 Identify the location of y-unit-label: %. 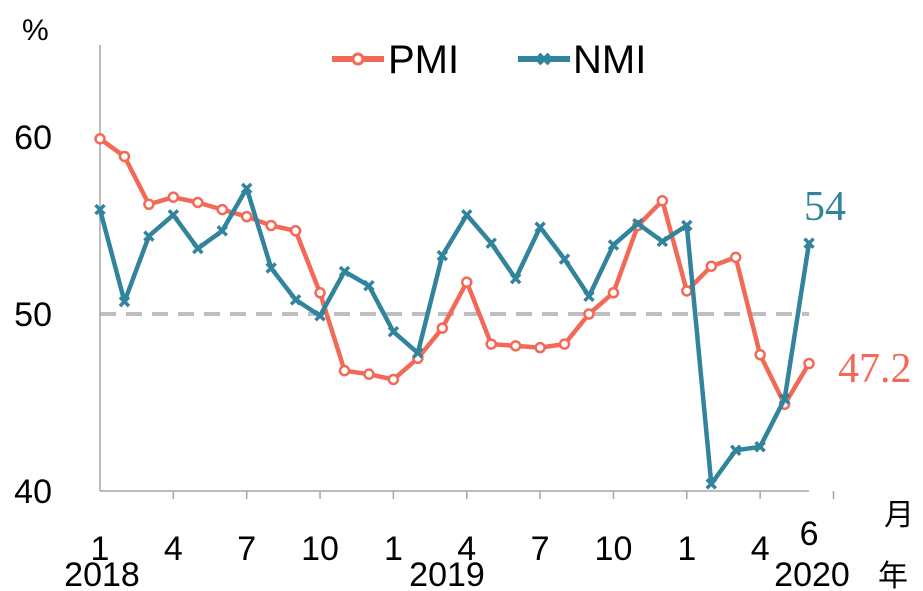
(35, 30).